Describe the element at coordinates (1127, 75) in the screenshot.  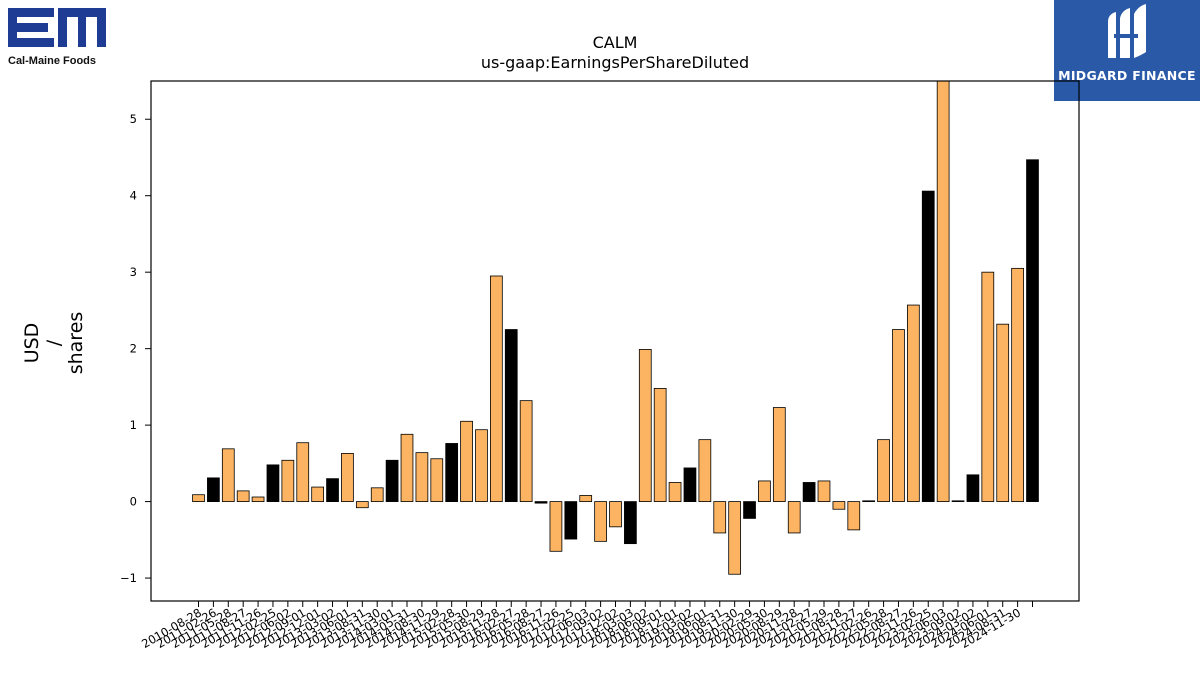
I see `midgard-finance-logo-text: MIDGARD FINANCE` at that location.